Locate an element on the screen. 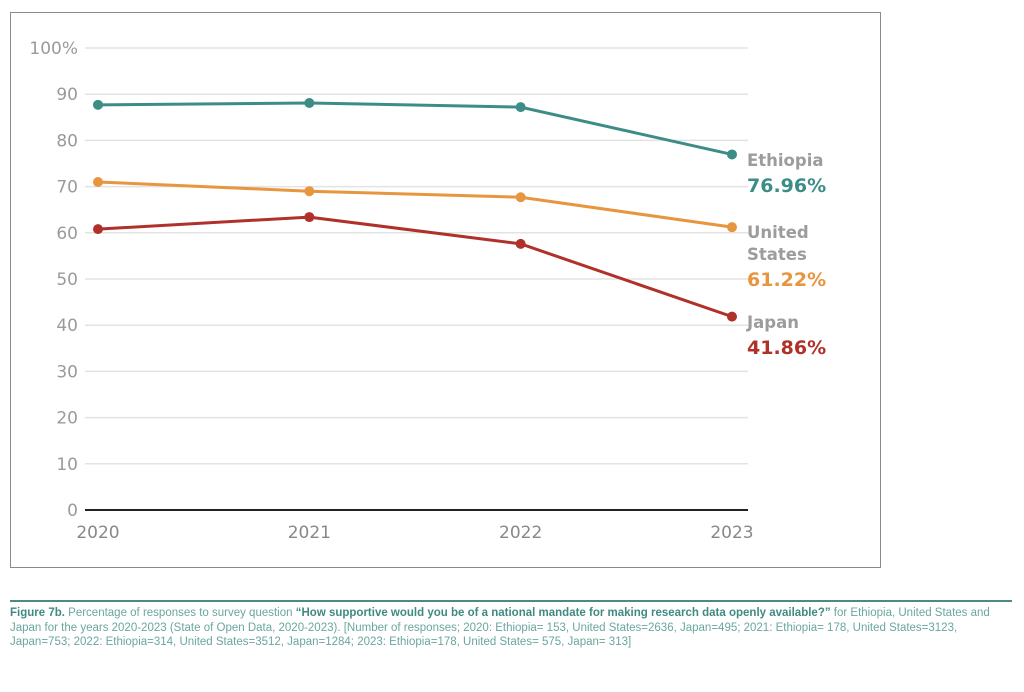 The height and width of the screenshot is (692, 1024). y-tick-label: 0 is located at coordinates (72, 511).